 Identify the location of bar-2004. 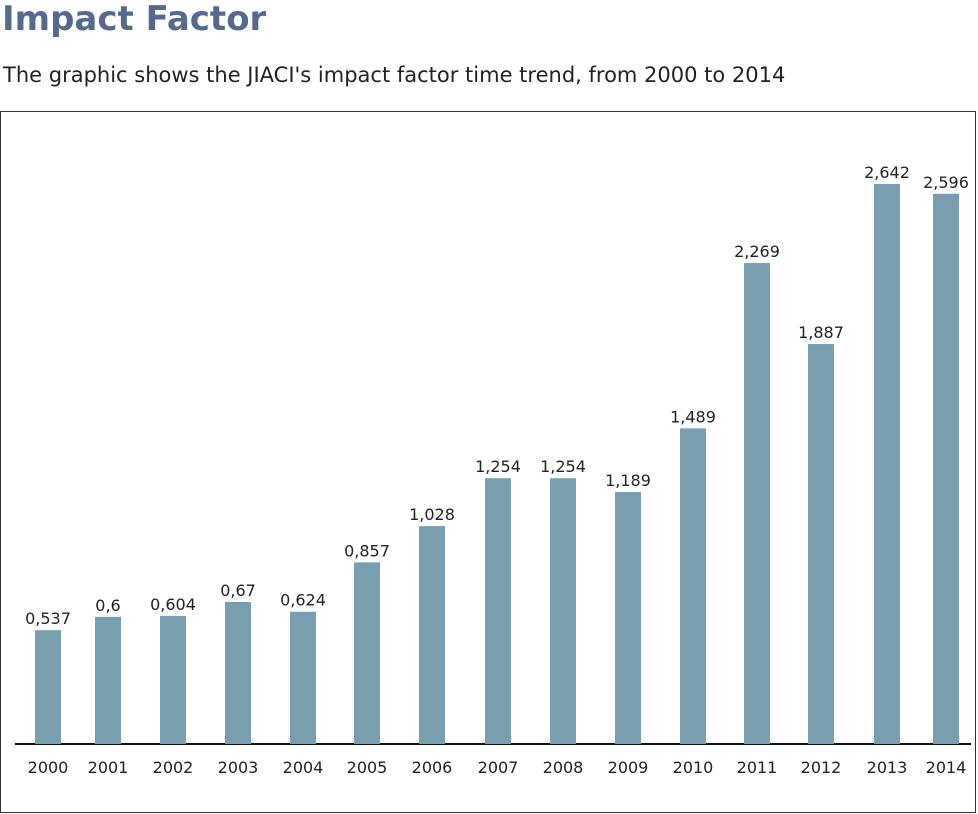
(303, 677).